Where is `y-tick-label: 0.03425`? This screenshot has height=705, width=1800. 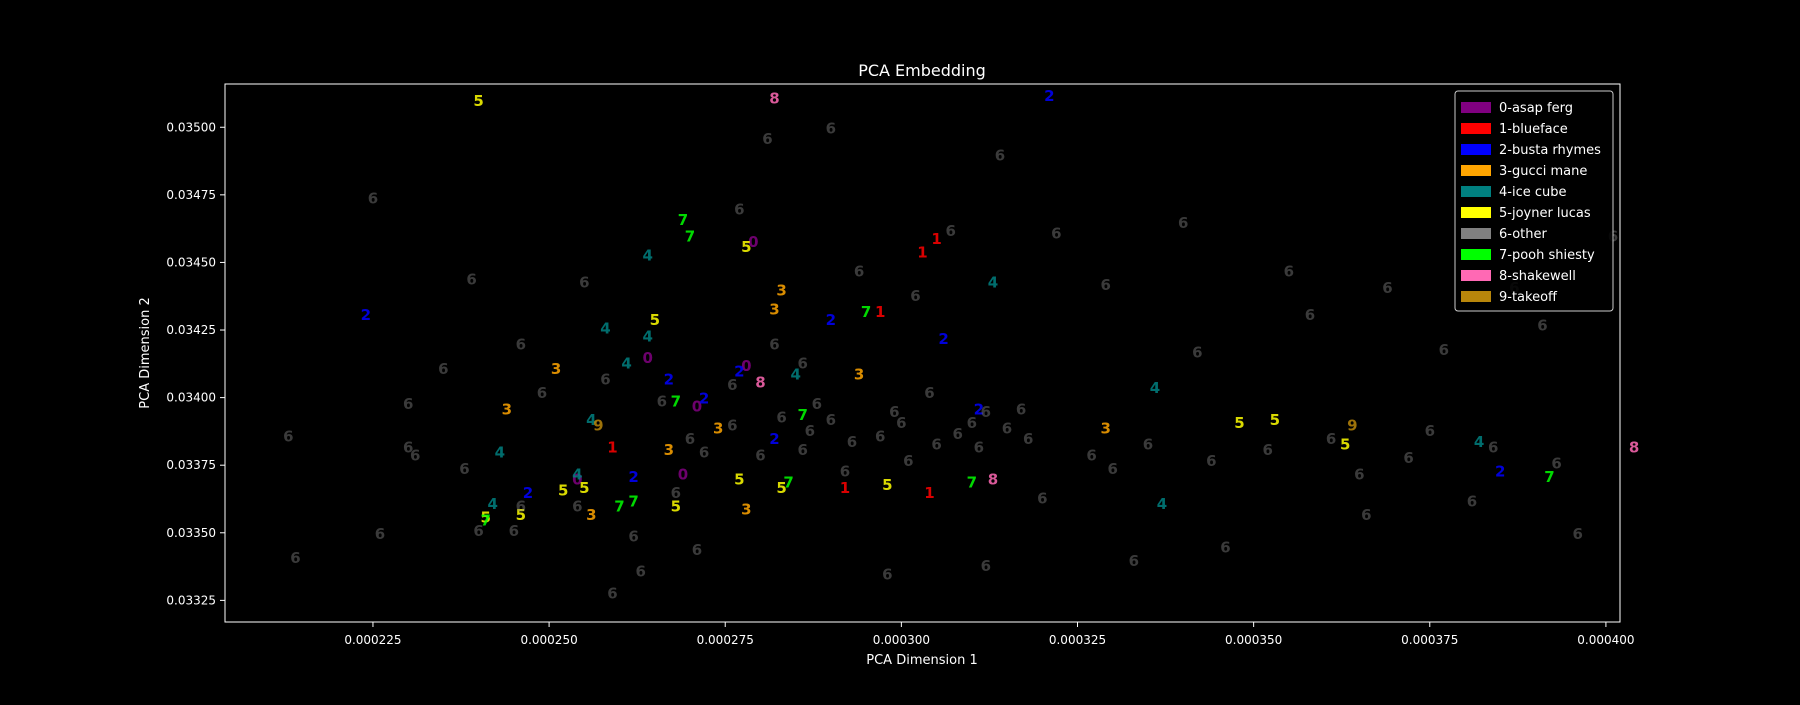 y-tick-label: 0.03425 is located at coordinates (191, 330).